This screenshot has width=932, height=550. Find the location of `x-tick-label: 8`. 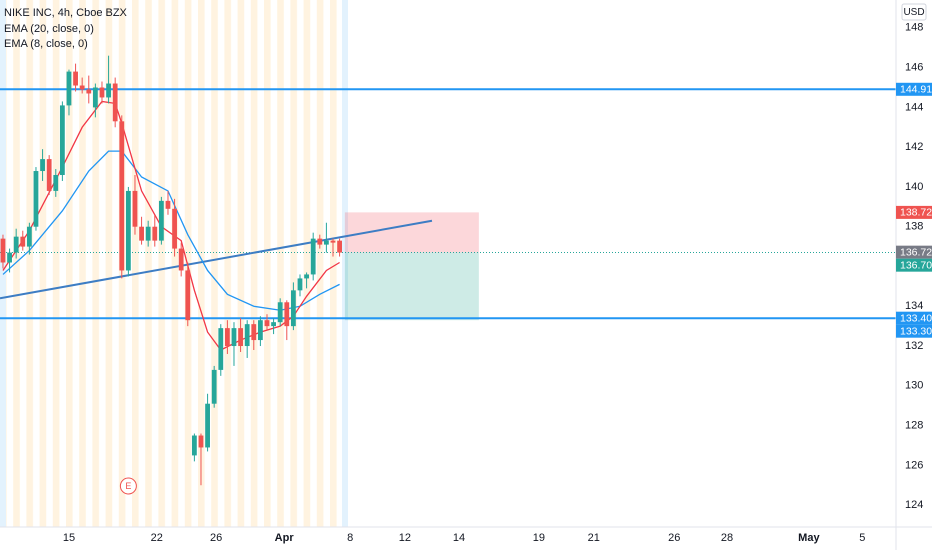

x-tick-label: 8 is located at coordinates (350, 538).